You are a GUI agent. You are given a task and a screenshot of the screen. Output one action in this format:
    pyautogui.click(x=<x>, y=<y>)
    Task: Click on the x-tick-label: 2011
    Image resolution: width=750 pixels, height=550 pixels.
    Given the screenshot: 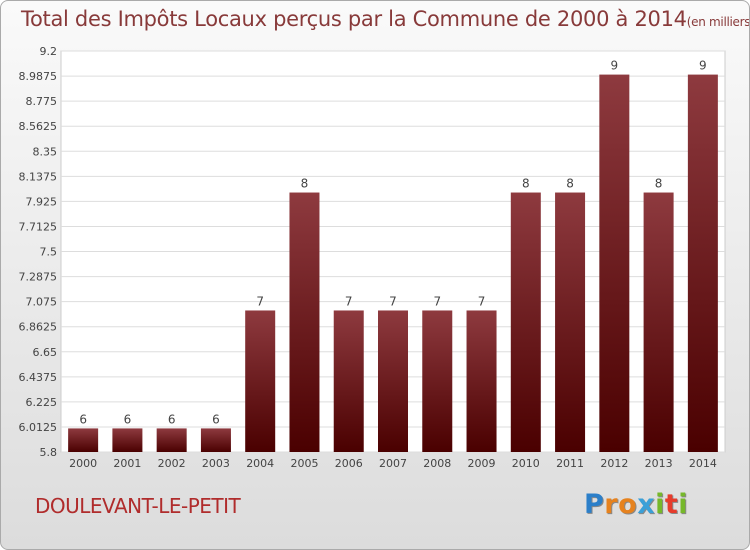 What is the action you would take?
    pyautogui.click(x=570, y=463)
    